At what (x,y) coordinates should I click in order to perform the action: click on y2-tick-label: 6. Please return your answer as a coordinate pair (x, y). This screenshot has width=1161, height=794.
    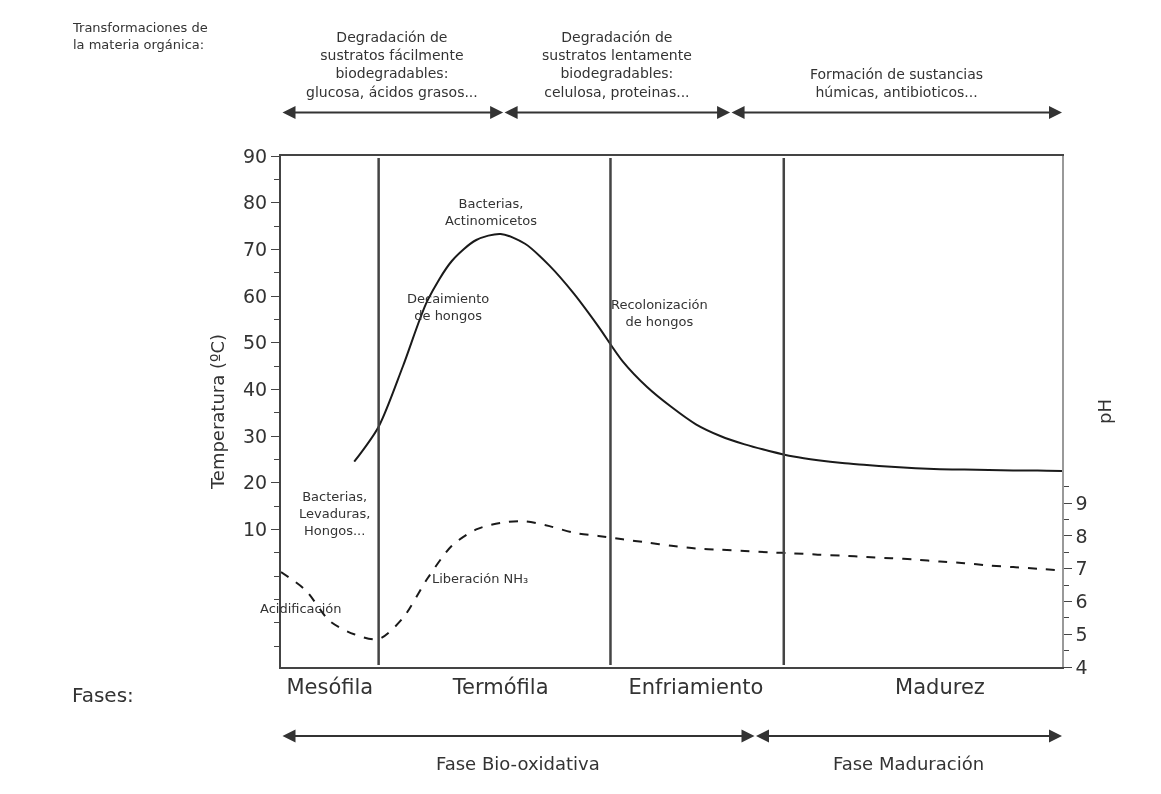
    Looking at the image, I should click on (1081, 601).